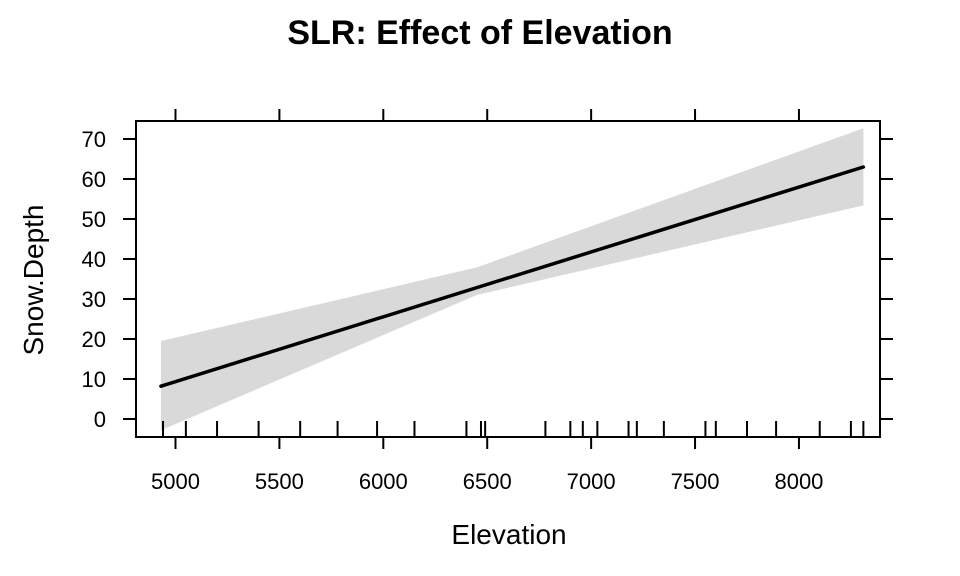 This screenshot has height=576, width=960. What do you see at coordinates (33, 280) in the screenshot?
I see `y-axis-label: Snow.Depth` at bounding box center [33, 280].